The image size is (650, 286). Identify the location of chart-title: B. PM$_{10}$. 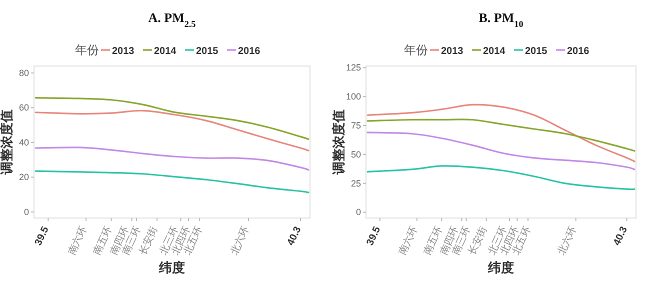
(501, 19).